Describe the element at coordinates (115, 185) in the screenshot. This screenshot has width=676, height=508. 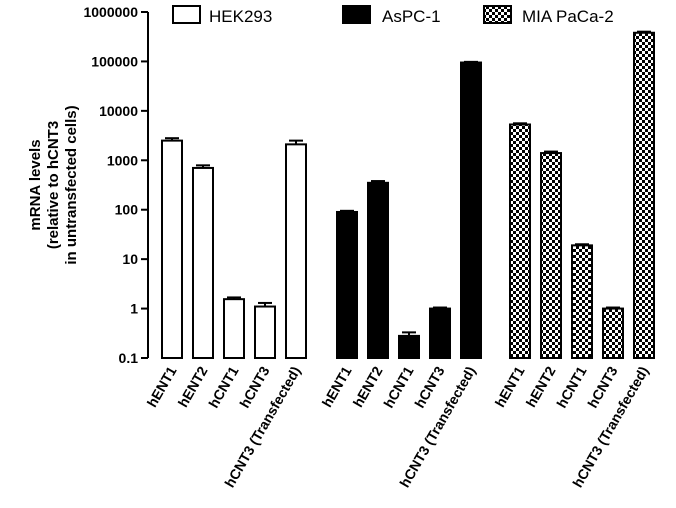
I see `y-axis-ticks: 0.1 1 10 100 1000 10000 100000 1000000` at that location.